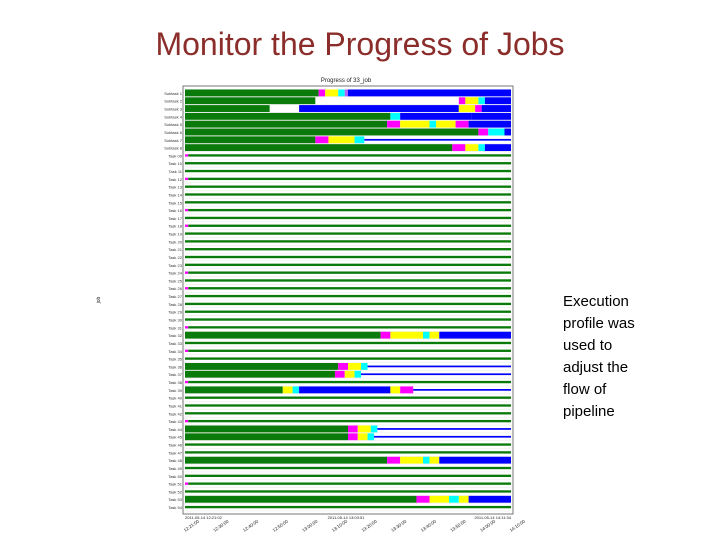 The height and width of the screenshot is (540, 720). I want to click on row-label: Task 09, so click(175, 155).